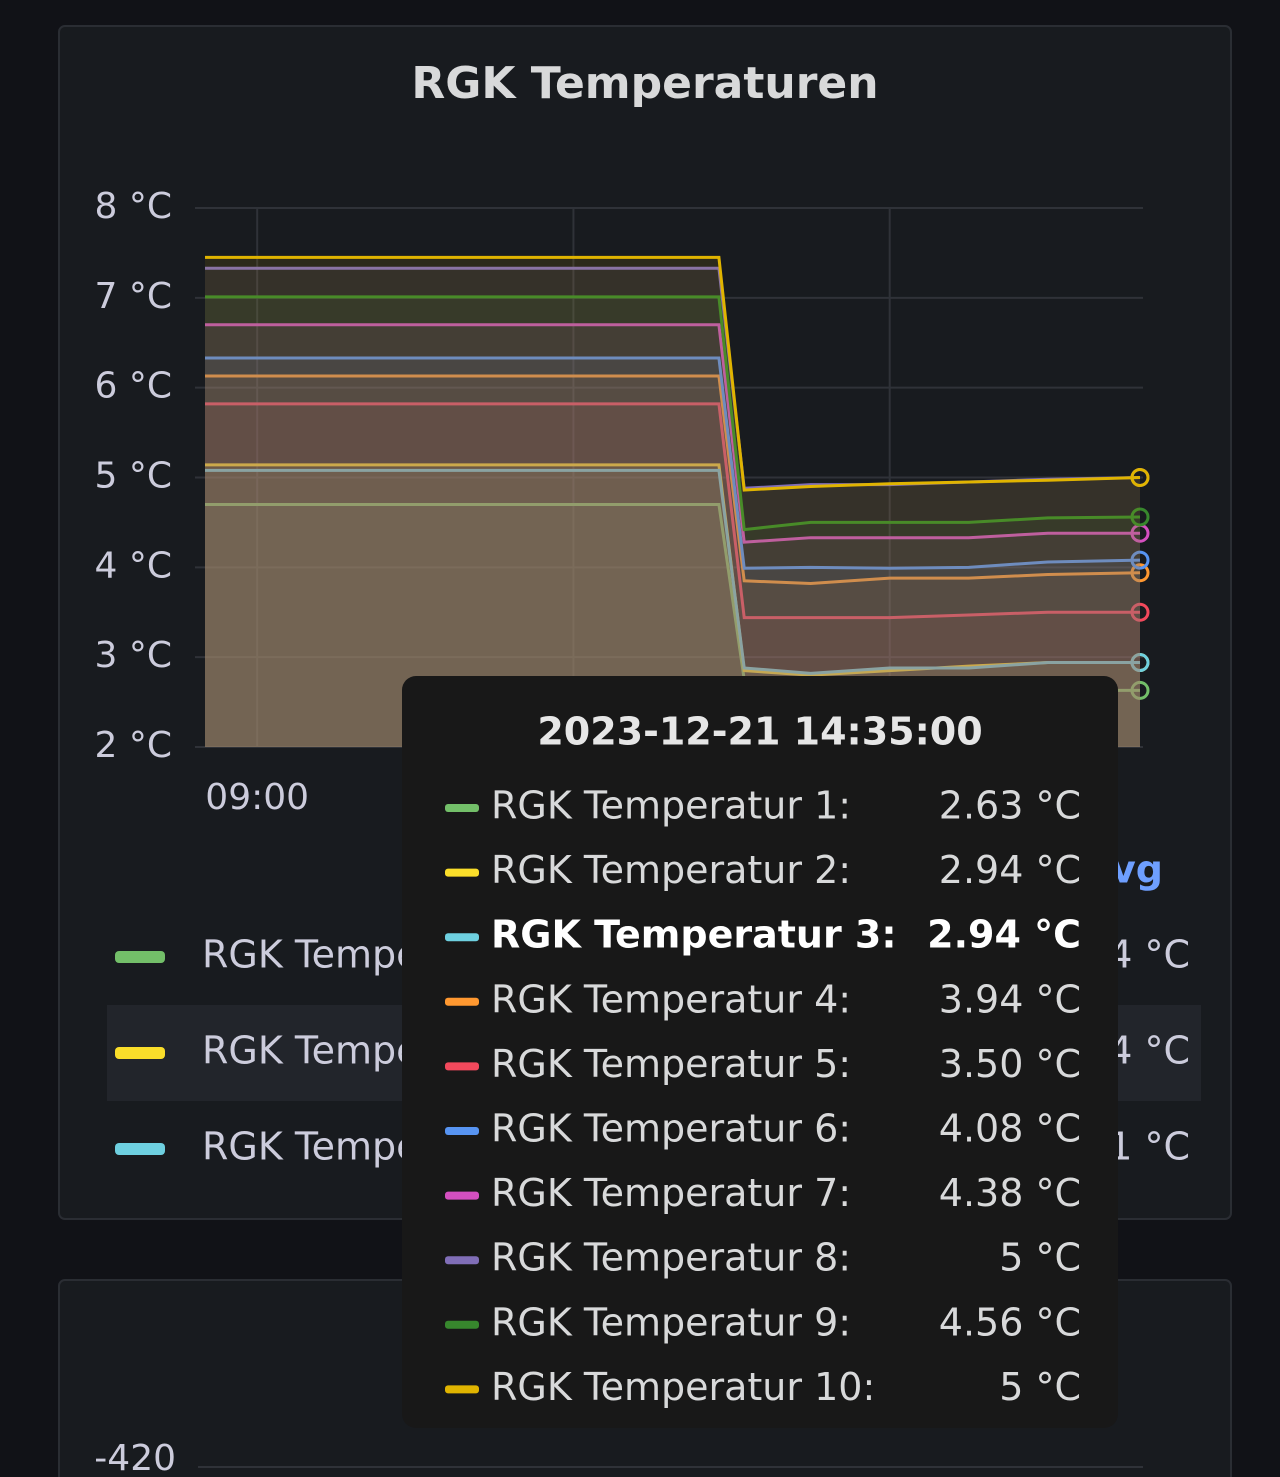 The width and height of the screenshot is (1280, 1477). Describe the element at coordinates (671, 1129) in the screenshot. I see `tooltip-label: RGK Temperatur 6:` at that location.